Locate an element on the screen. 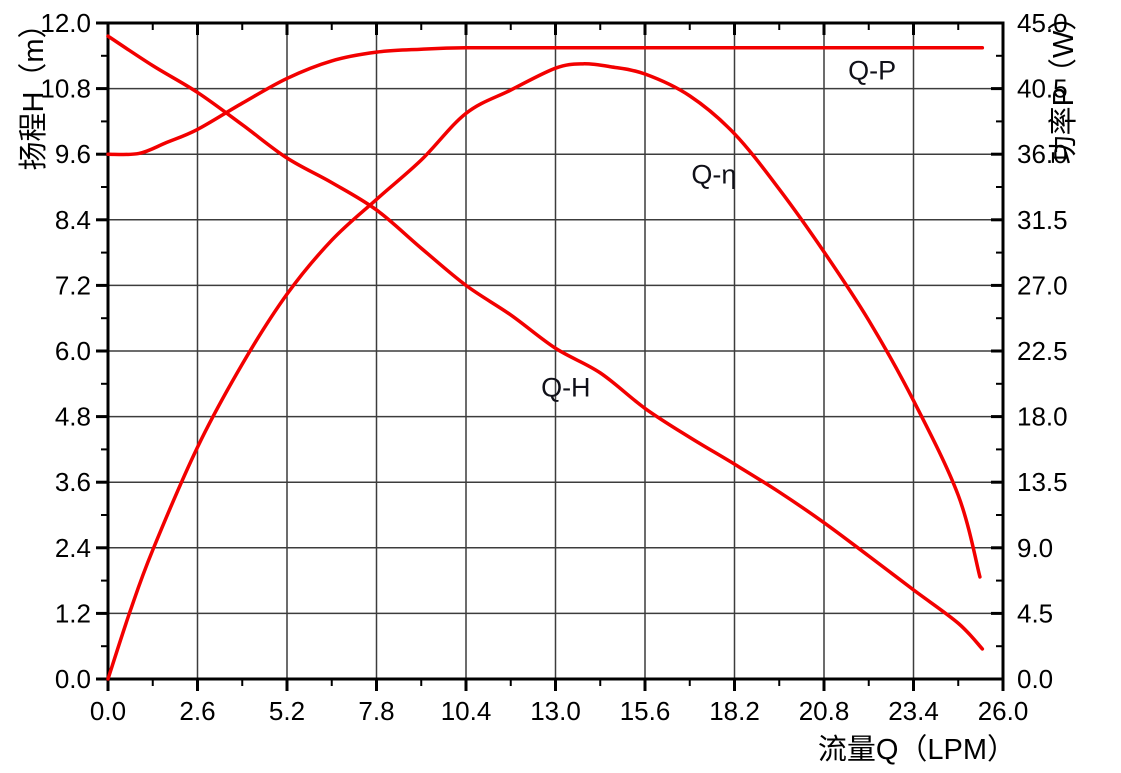 This screenshot has height=773, width=1121. y-left-tick-label: 4.8 is located at coordinates (73, 417).